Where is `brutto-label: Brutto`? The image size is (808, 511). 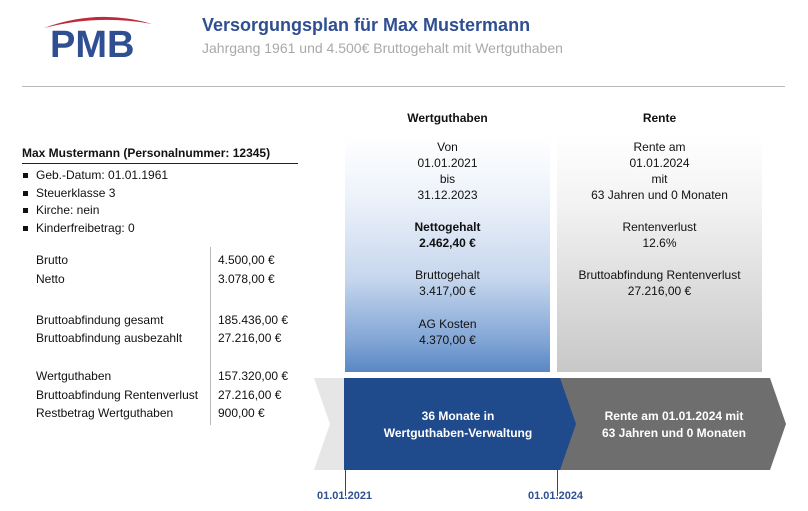 brutto-label: Brutto is located at coordinates (52, 260).